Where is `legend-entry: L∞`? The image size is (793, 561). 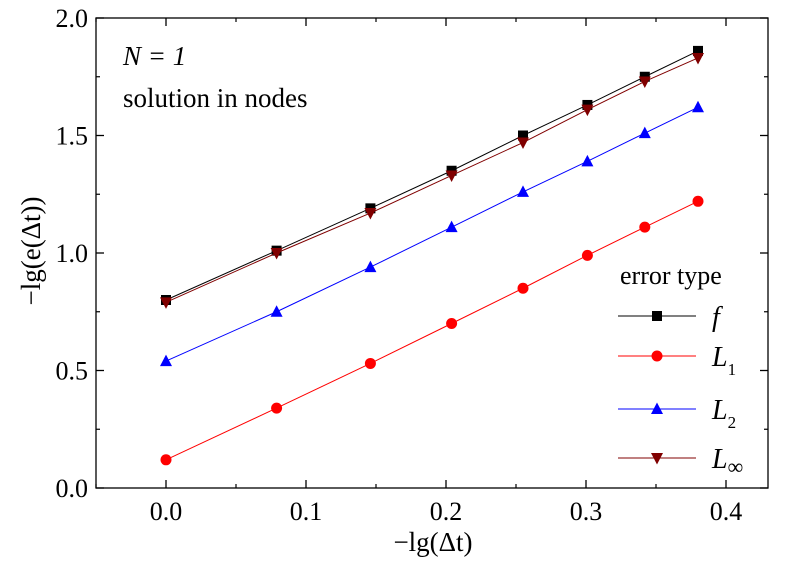
legend-entry: L∞ is located at coordinates (680, 461).